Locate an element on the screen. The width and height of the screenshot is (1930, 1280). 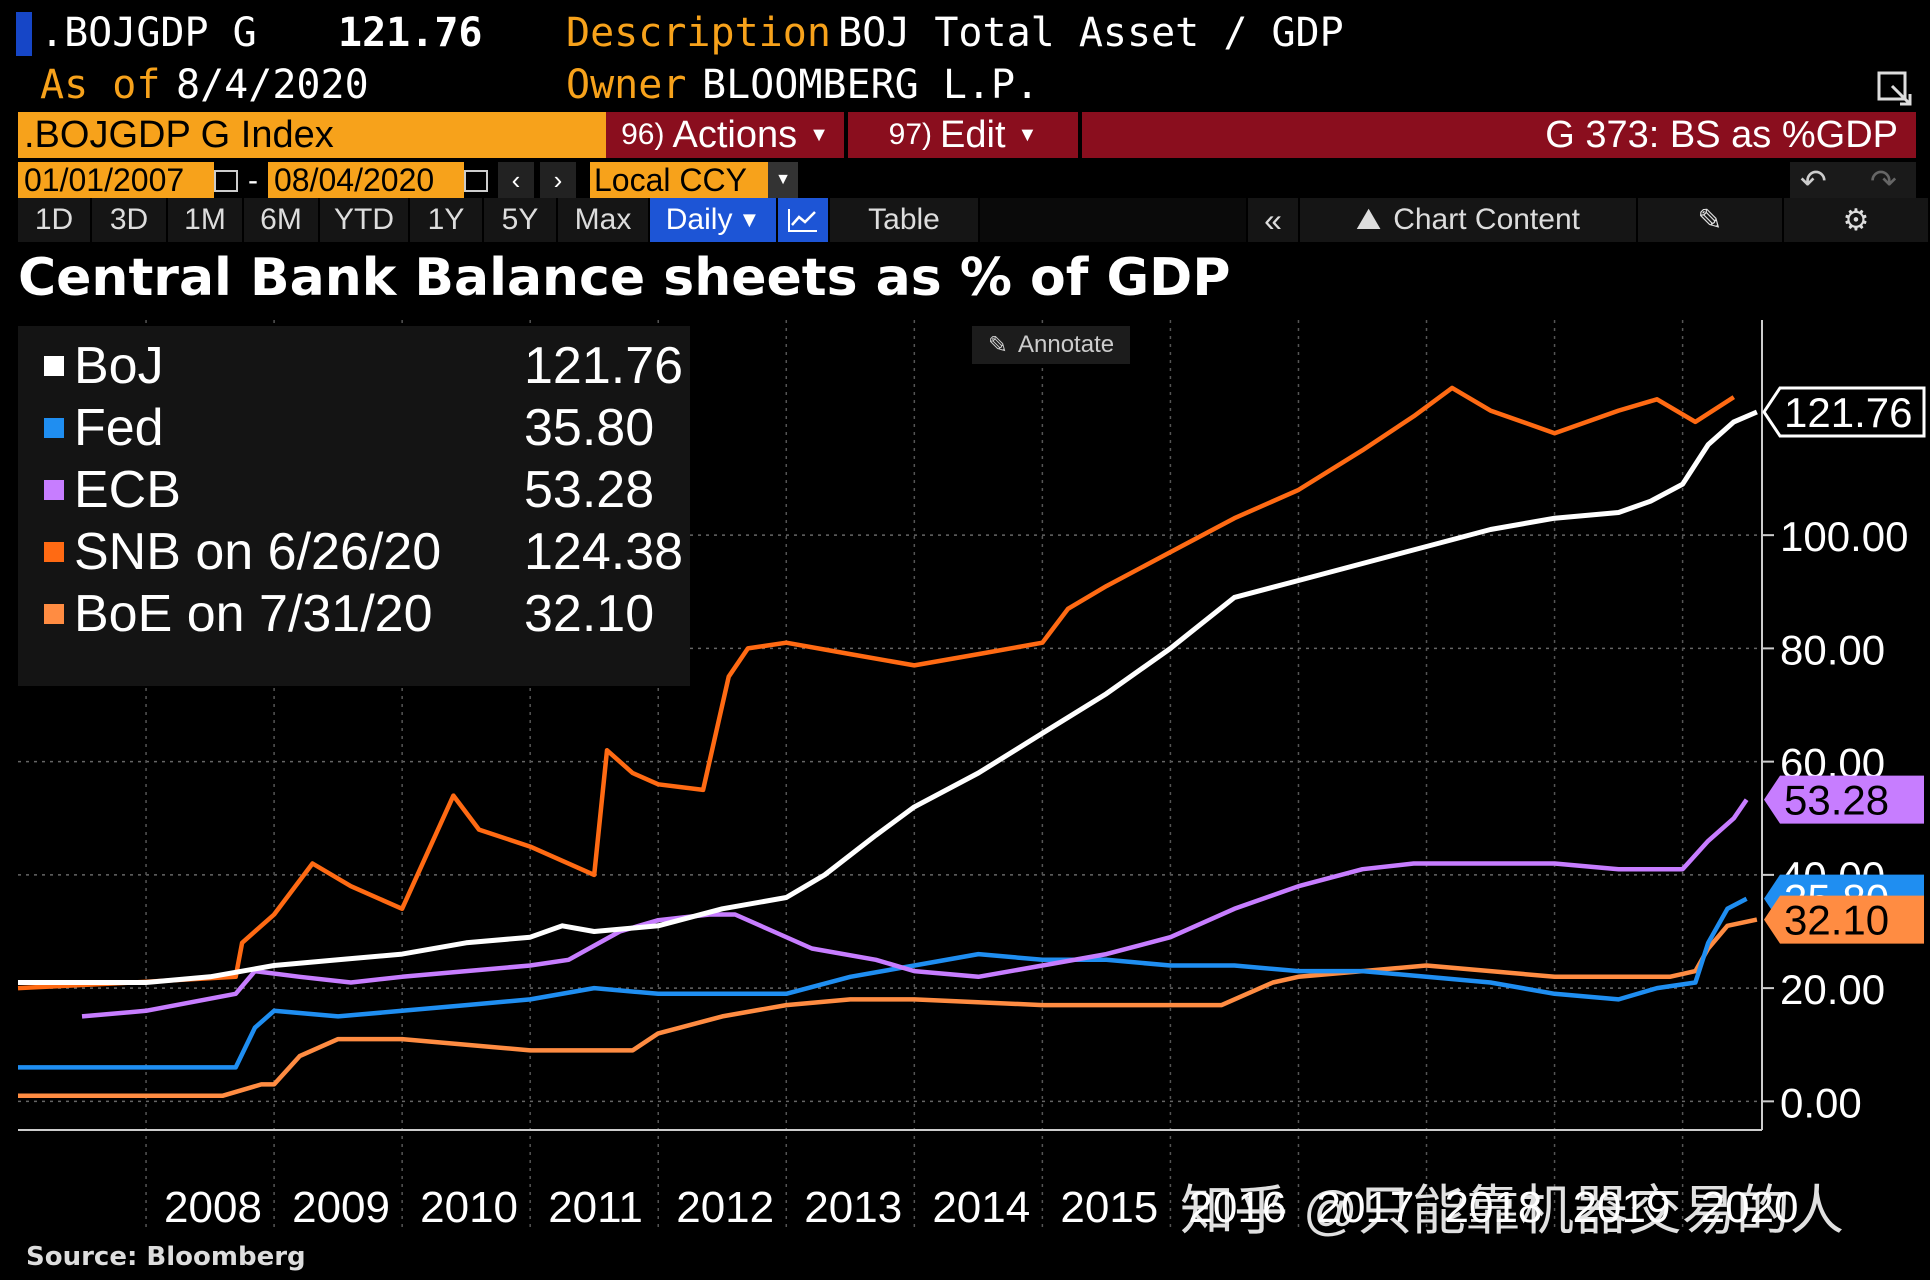
x-tick-label: 2017 is located at coordinates (1365, 1207).